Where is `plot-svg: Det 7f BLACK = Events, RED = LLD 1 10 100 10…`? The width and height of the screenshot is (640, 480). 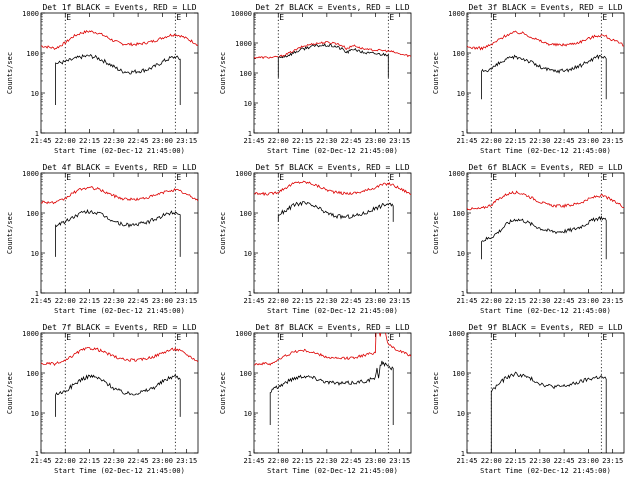
plot-svg: Det 7f BLACK = Events, RED = LLD 1 10 100 10… is located at coordinates (102, 399).